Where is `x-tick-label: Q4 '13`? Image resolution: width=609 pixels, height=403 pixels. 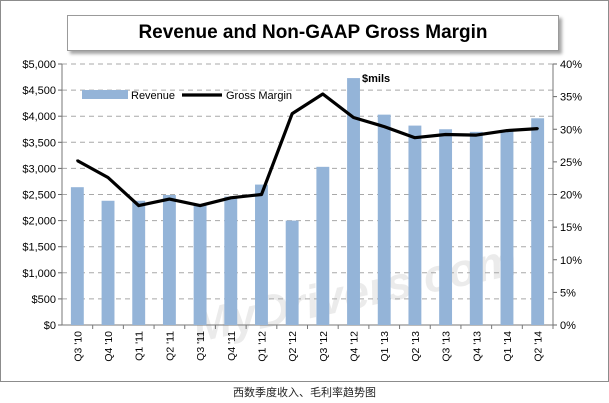
x-tick-label: Q4 '13 is located at coordinates (477, 346).